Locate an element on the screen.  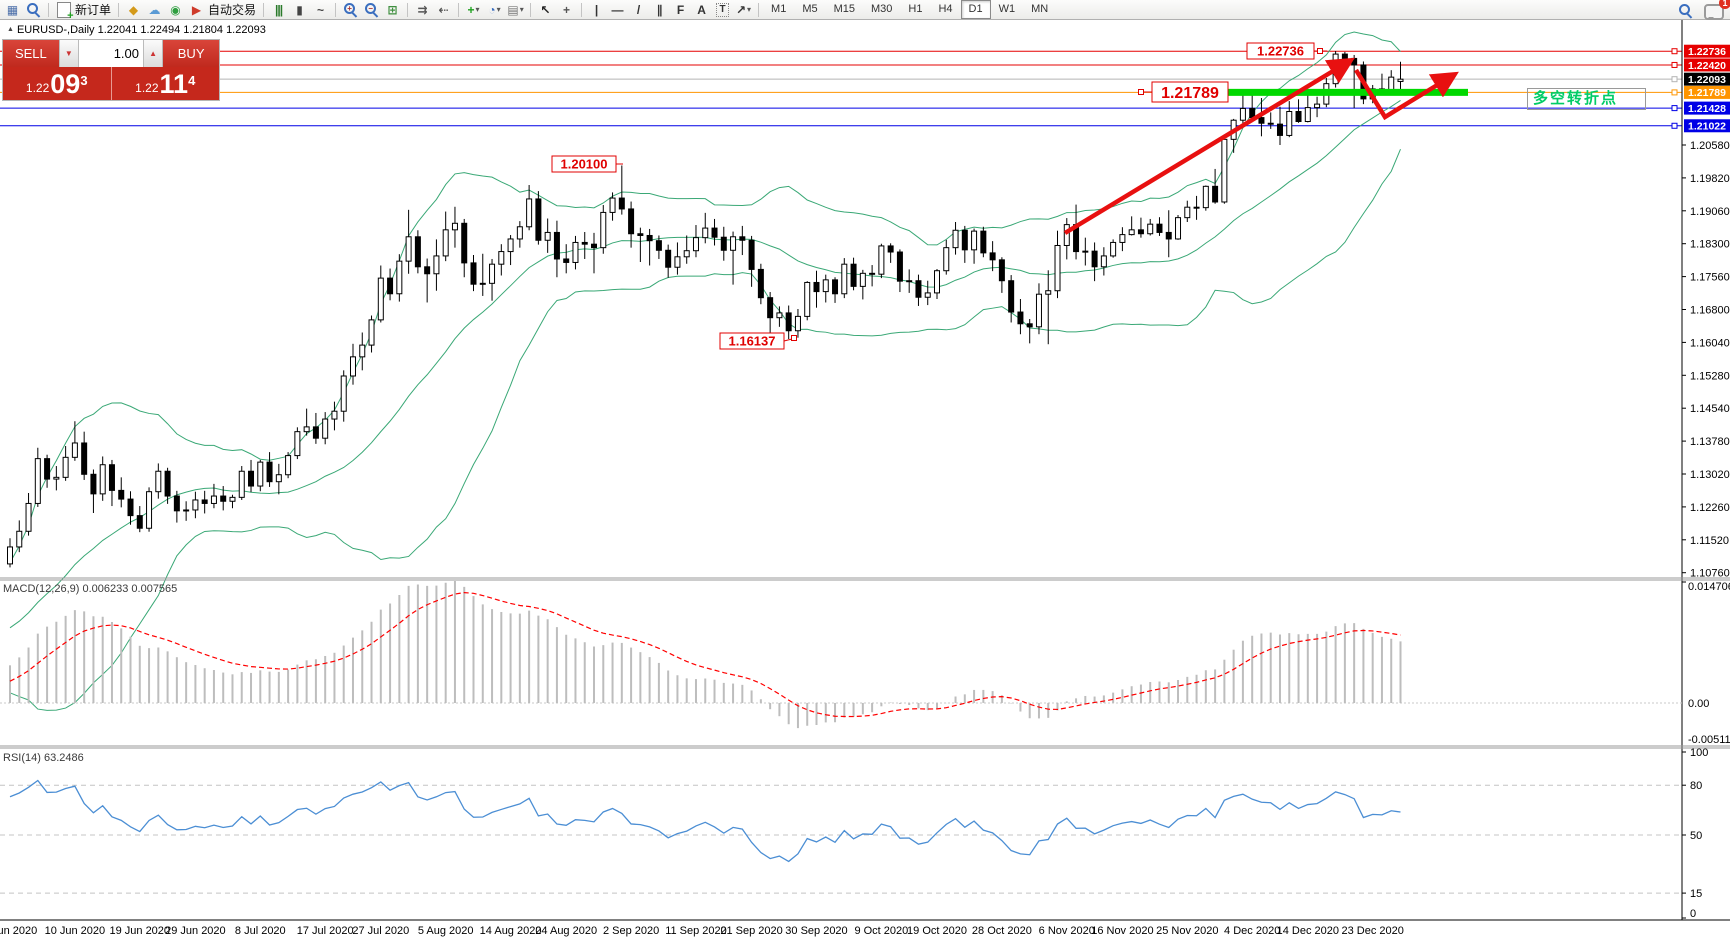
chart-shift-icon: ⇠ is located at coordinates (443, 9).